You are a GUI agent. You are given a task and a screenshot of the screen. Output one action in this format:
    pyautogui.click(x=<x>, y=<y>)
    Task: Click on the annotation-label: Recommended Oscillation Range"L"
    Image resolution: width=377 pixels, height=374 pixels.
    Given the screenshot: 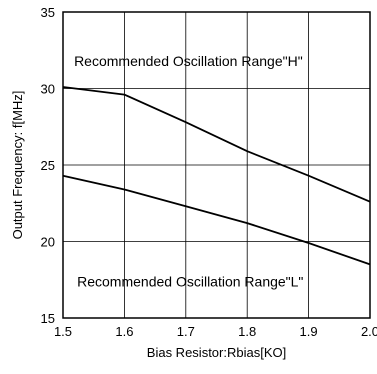 What is the action you would take?
    pyautogui.click(x=190, y=281)
    